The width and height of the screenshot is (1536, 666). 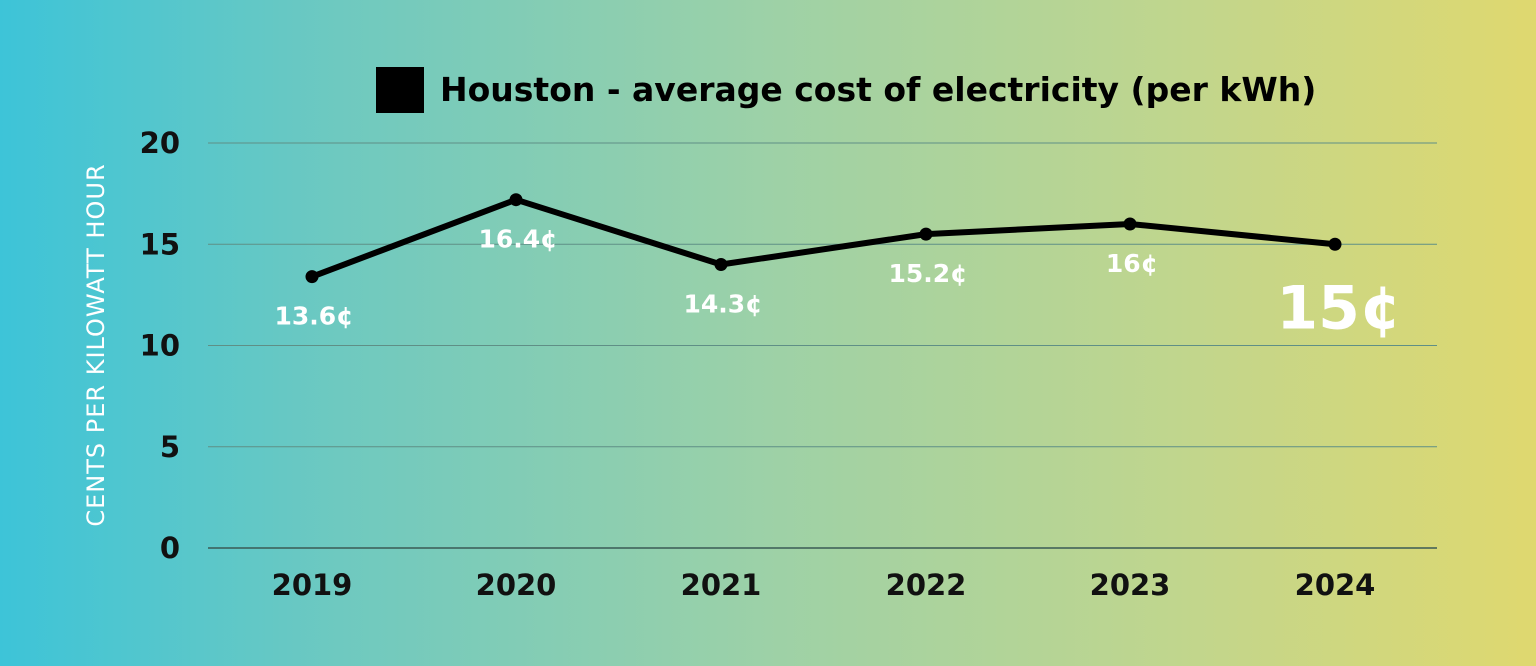 I want to click on data-labels: 13.6¢ 16.4¢ 14.3¢ 15.2¢ 16¢ 15¢, so click(x=837, y=284).